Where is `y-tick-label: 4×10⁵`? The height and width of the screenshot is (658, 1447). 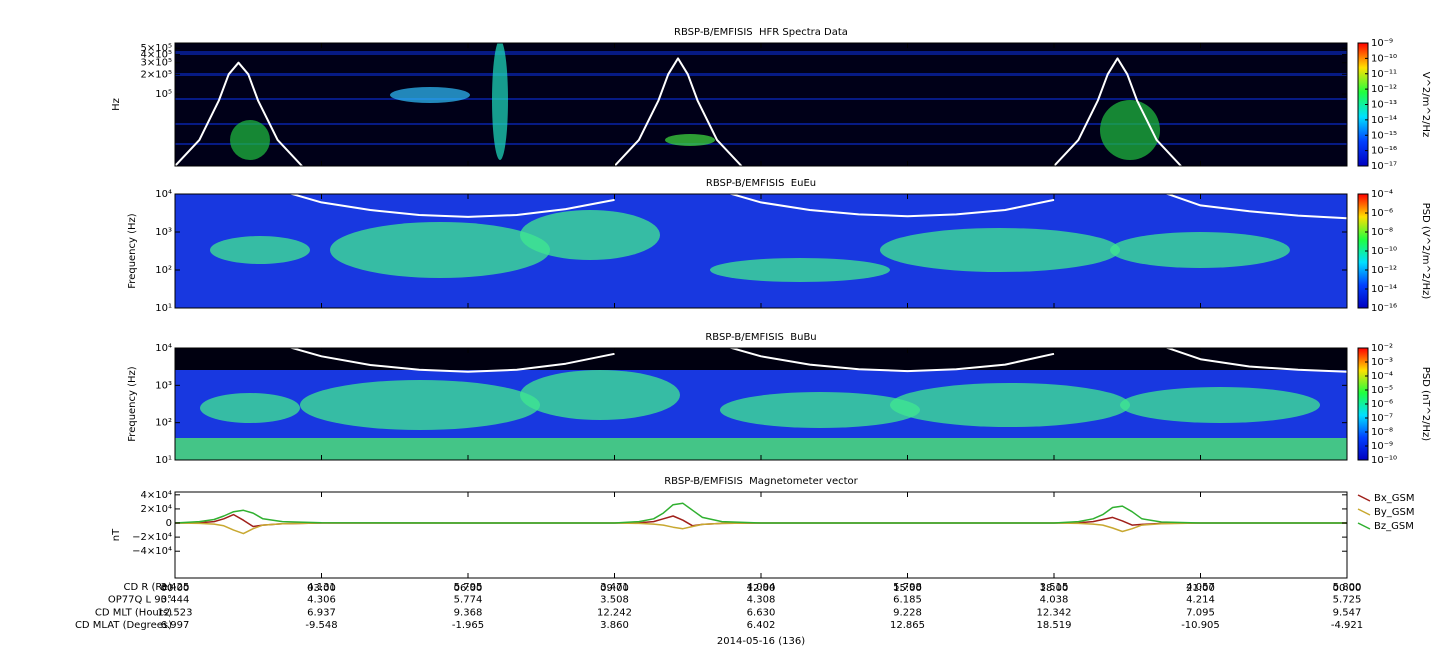
y-tick-label: 4×10⁵ is located at coordinates (156, 55).